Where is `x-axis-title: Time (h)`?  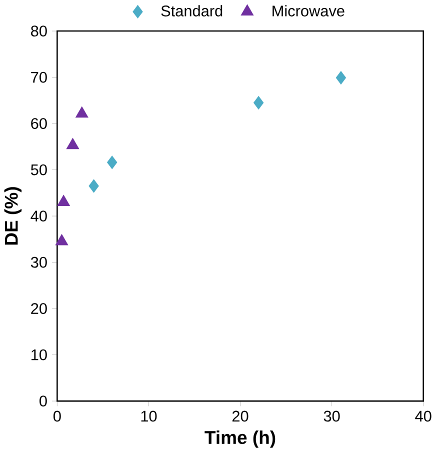 x-axis-title: Time (h) is located at coordinates (240, 439).